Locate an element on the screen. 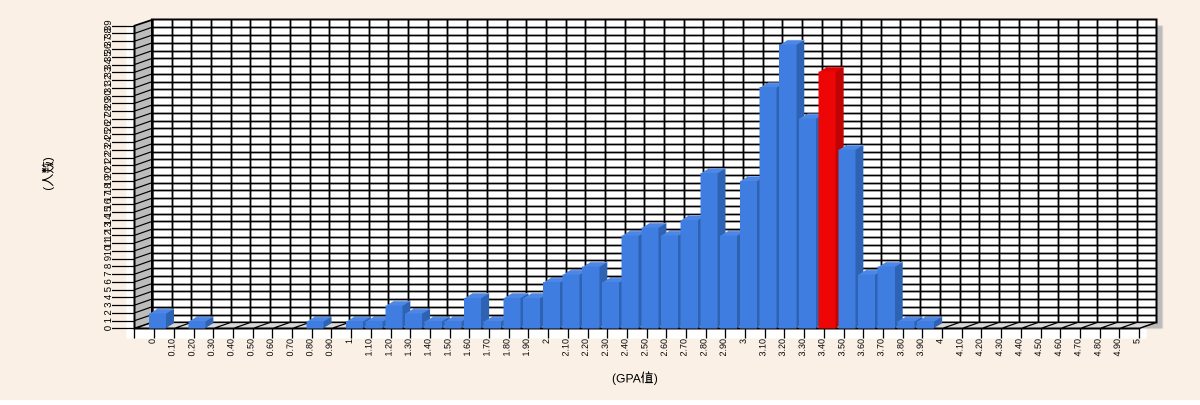  svg-text: 34 is located at coordinates (108, 64).